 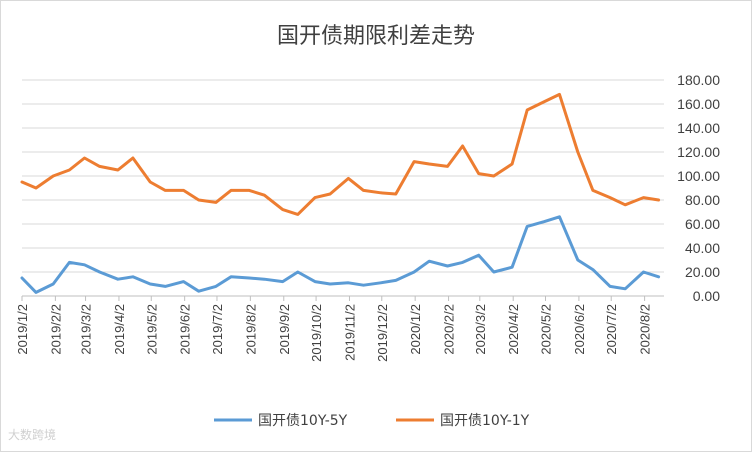 I want to click on x-tick-label: 2019/9/2, so click(x=284, y=329).